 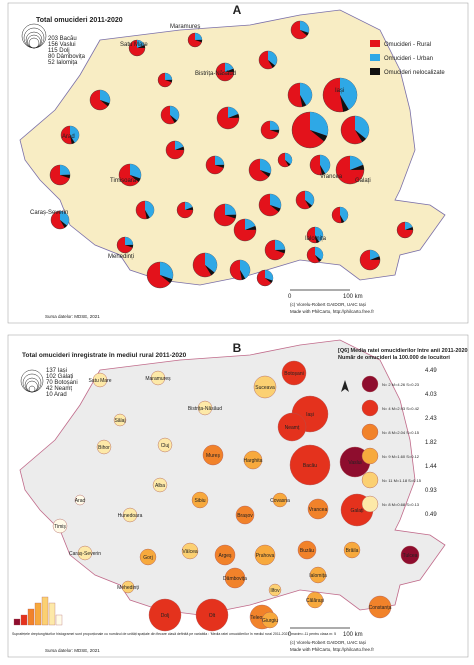 I want to click on legend-label: Omucideri - Urban, so click(x=408, y=59).